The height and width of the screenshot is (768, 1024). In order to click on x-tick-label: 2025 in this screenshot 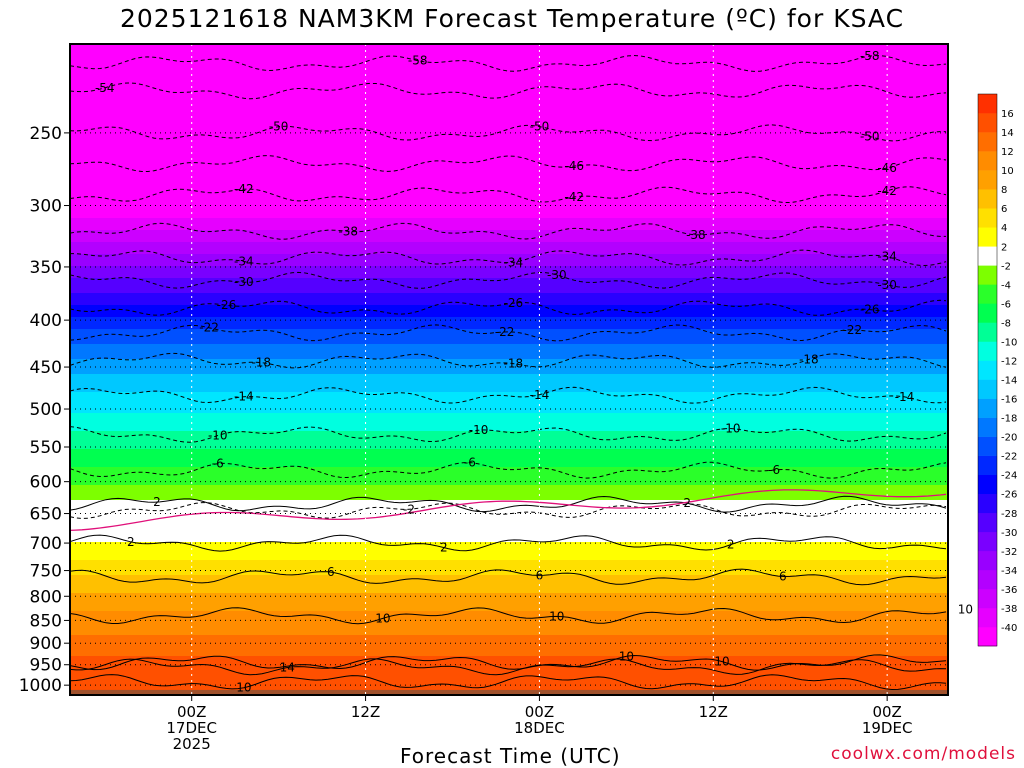, I will do `click(192, 744)`.